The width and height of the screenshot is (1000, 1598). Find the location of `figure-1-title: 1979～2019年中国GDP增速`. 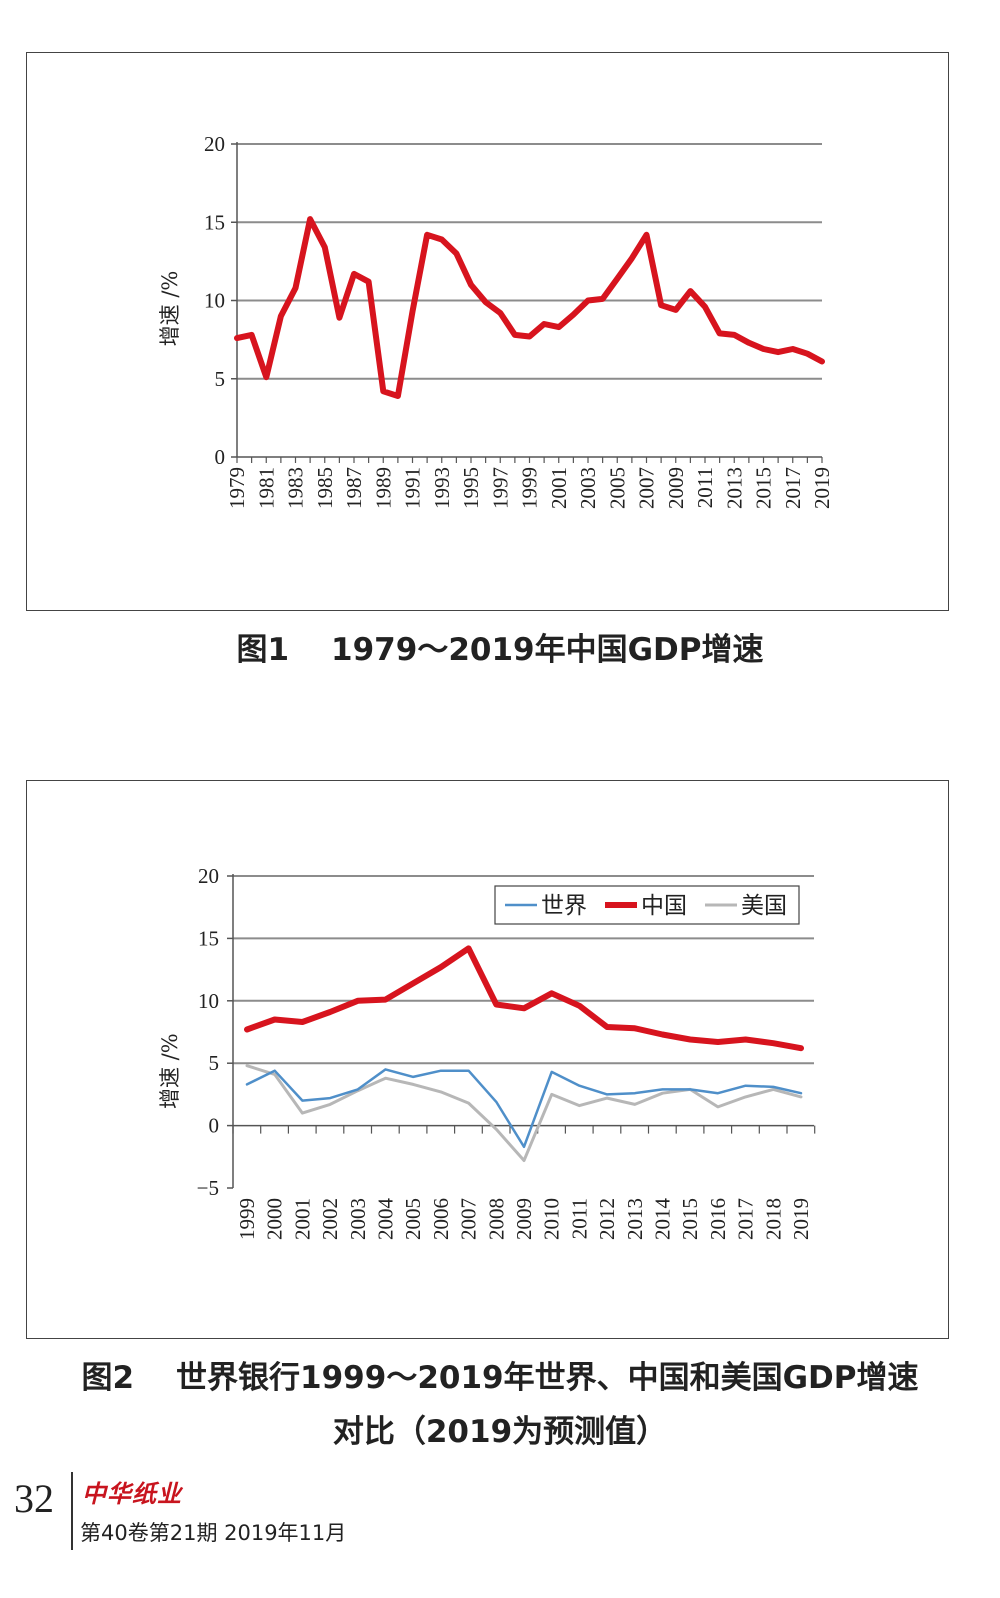

figure-1-title: 1979～2019年中国GDP增速 is located at coordinates (547, 650).